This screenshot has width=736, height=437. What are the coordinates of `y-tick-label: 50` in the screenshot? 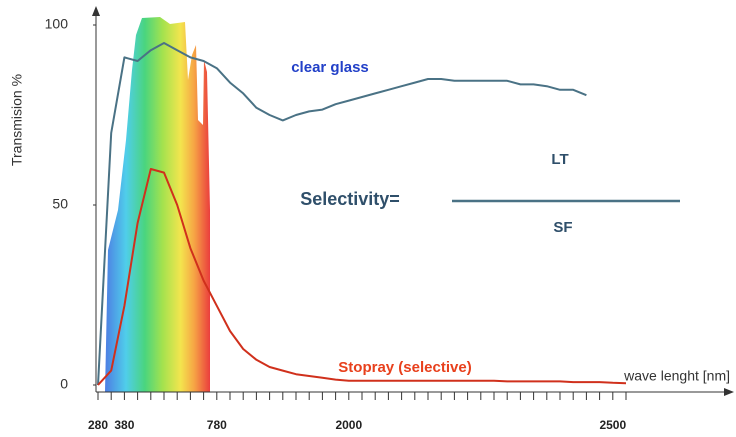 It's located at (60, 204).